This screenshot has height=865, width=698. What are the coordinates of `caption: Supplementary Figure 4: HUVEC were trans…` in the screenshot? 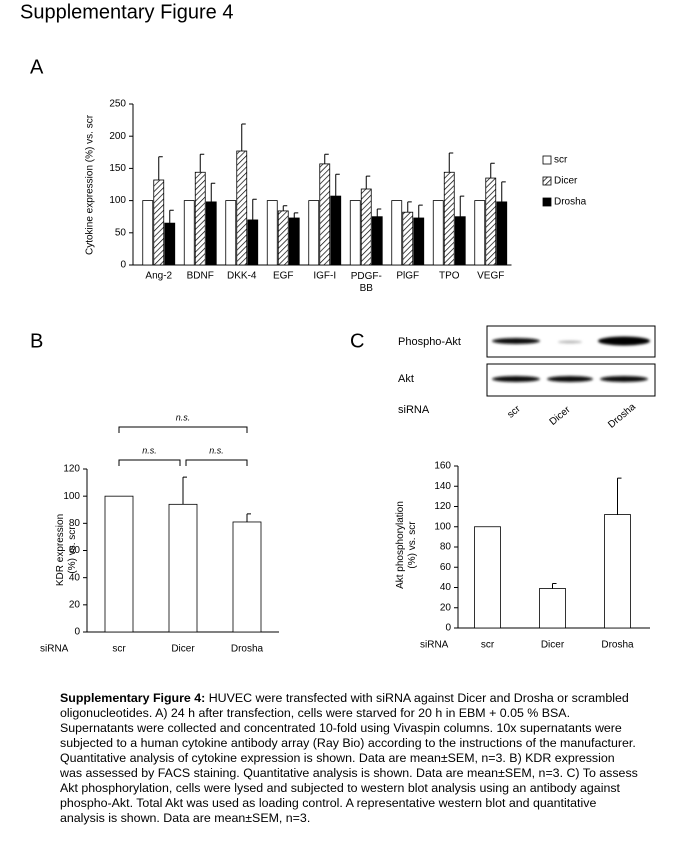 It's located at (350, 758).